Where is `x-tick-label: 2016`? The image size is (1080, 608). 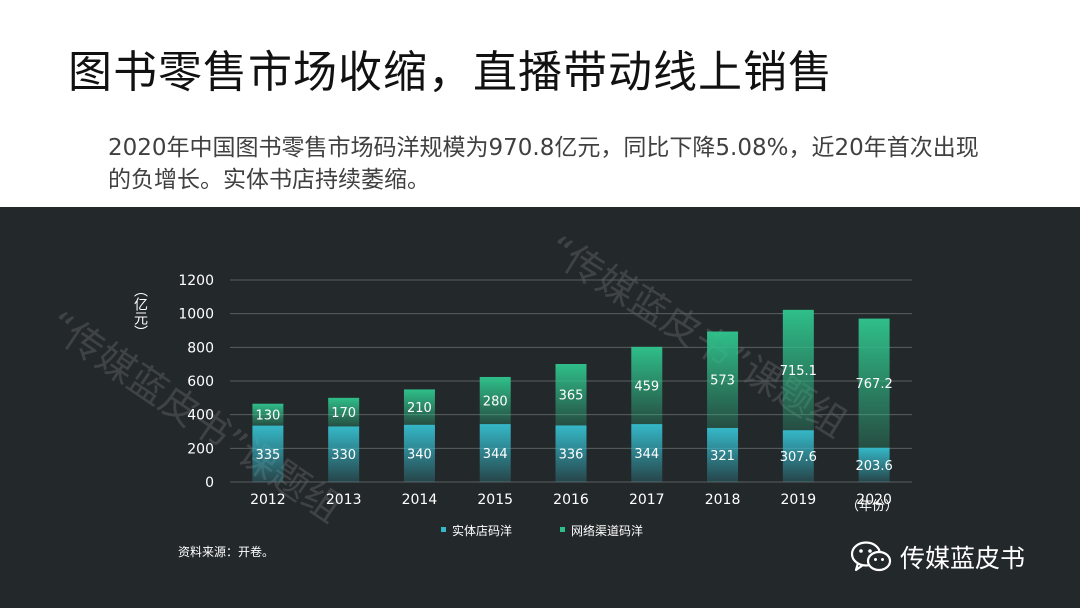
x-tick-label: 2016 is located at coordinates (571, 500).